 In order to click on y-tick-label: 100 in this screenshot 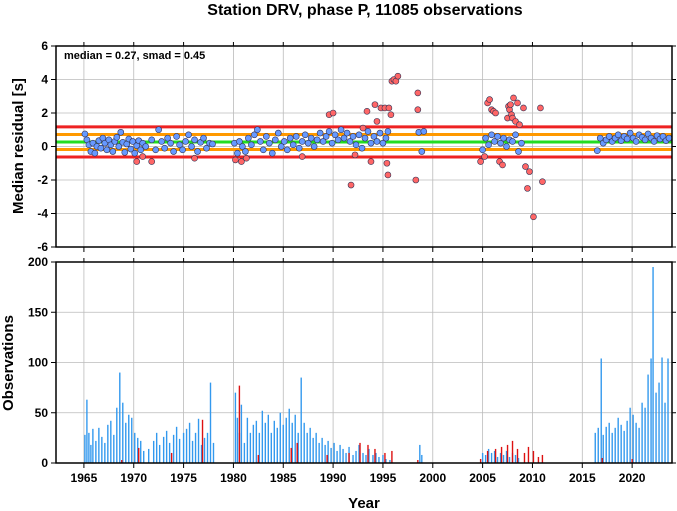, I will do `click(38, 363)`.